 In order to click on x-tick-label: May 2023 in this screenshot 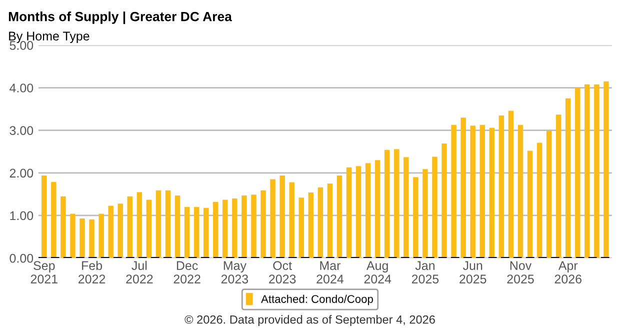, I will do `click(234, 272)`.